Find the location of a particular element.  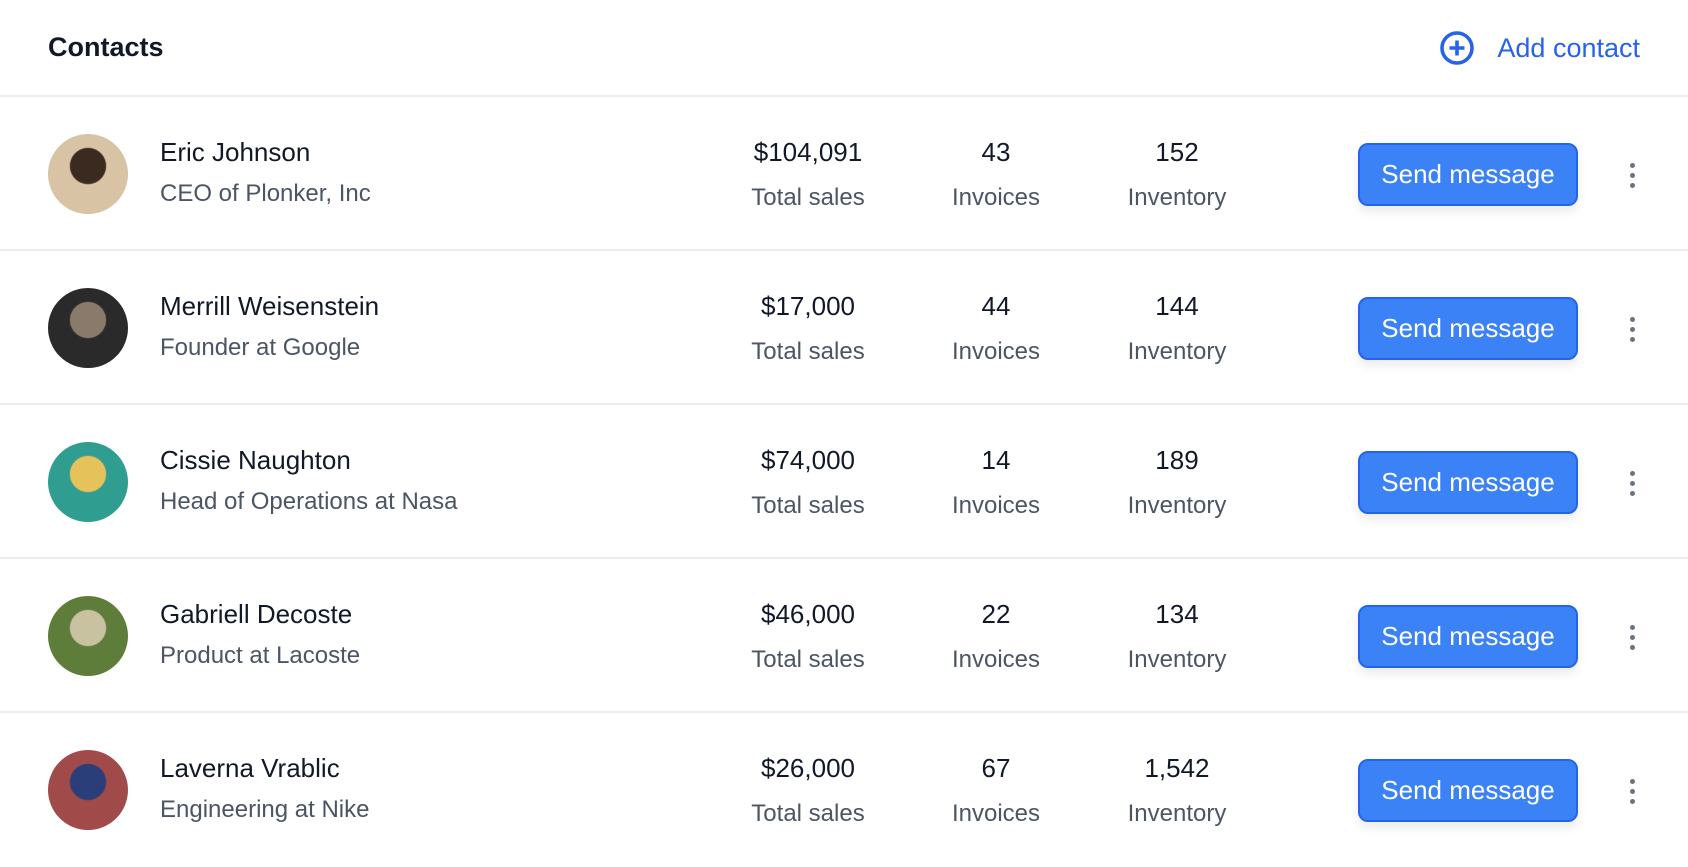

contacts-header: Contacts Add contact is located at coordinates (844, 48).